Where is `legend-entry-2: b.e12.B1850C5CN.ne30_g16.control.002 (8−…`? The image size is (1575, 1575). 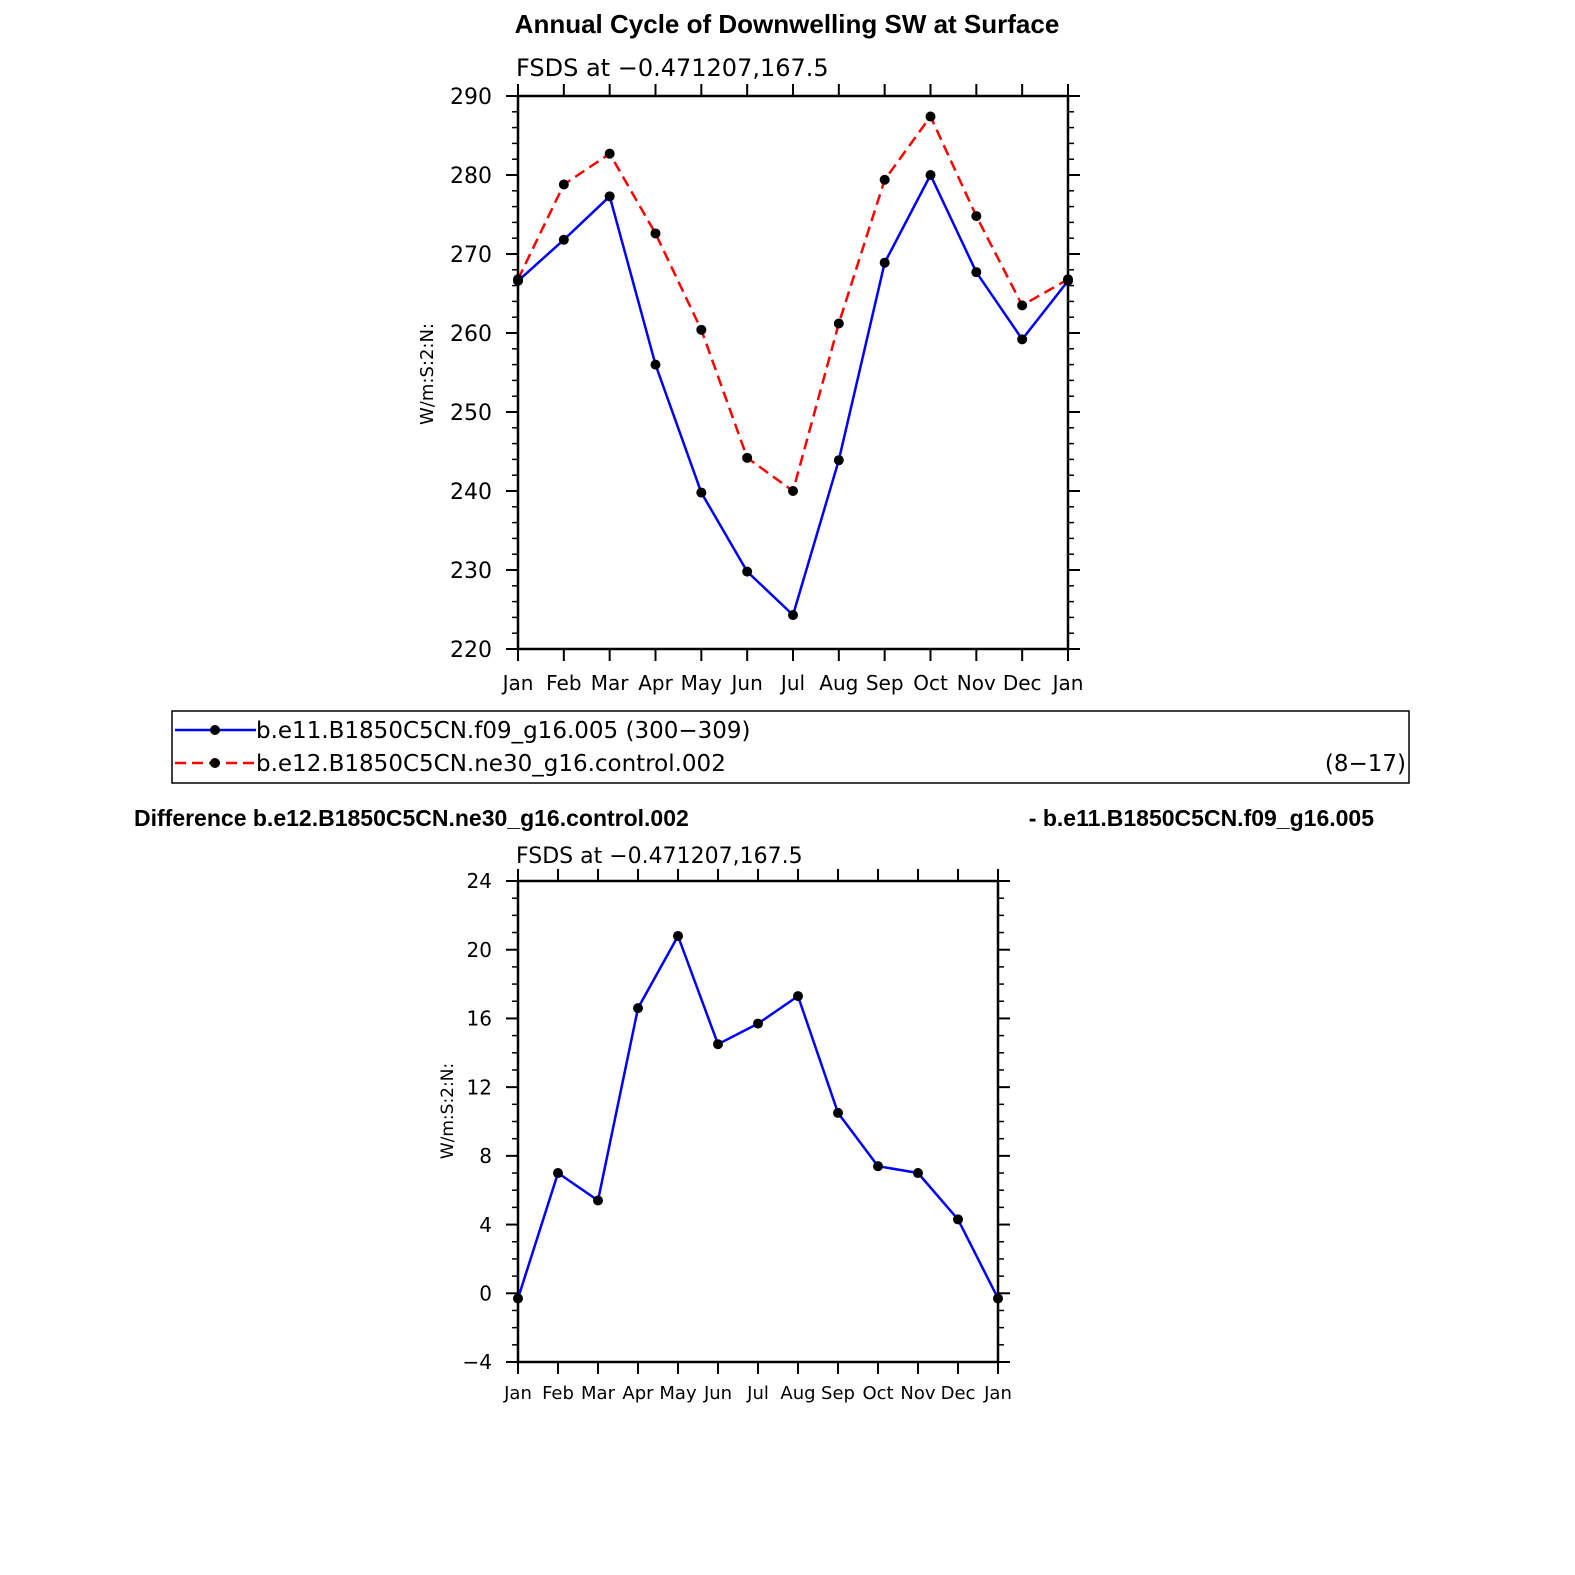 legend-entry-2: b.e12.B1850C5CN.ne30_g16.control.002 (8−… is located at coordinates (790, 764).